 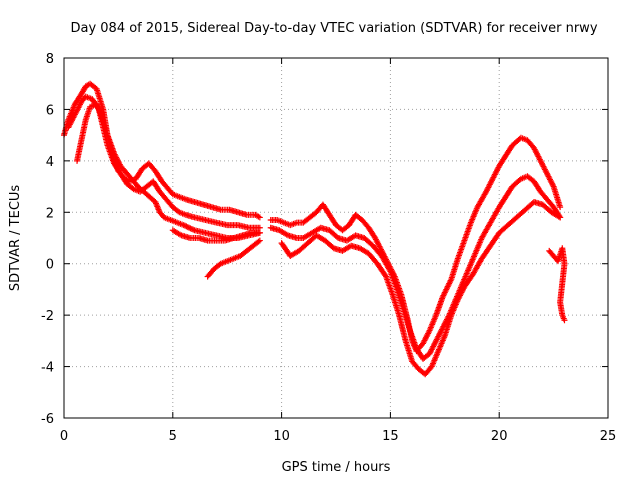 What do you see at coordinates (64, 436) in the screenshot?
I see `x-tick-label: 0` at bounding box center [64, 436].